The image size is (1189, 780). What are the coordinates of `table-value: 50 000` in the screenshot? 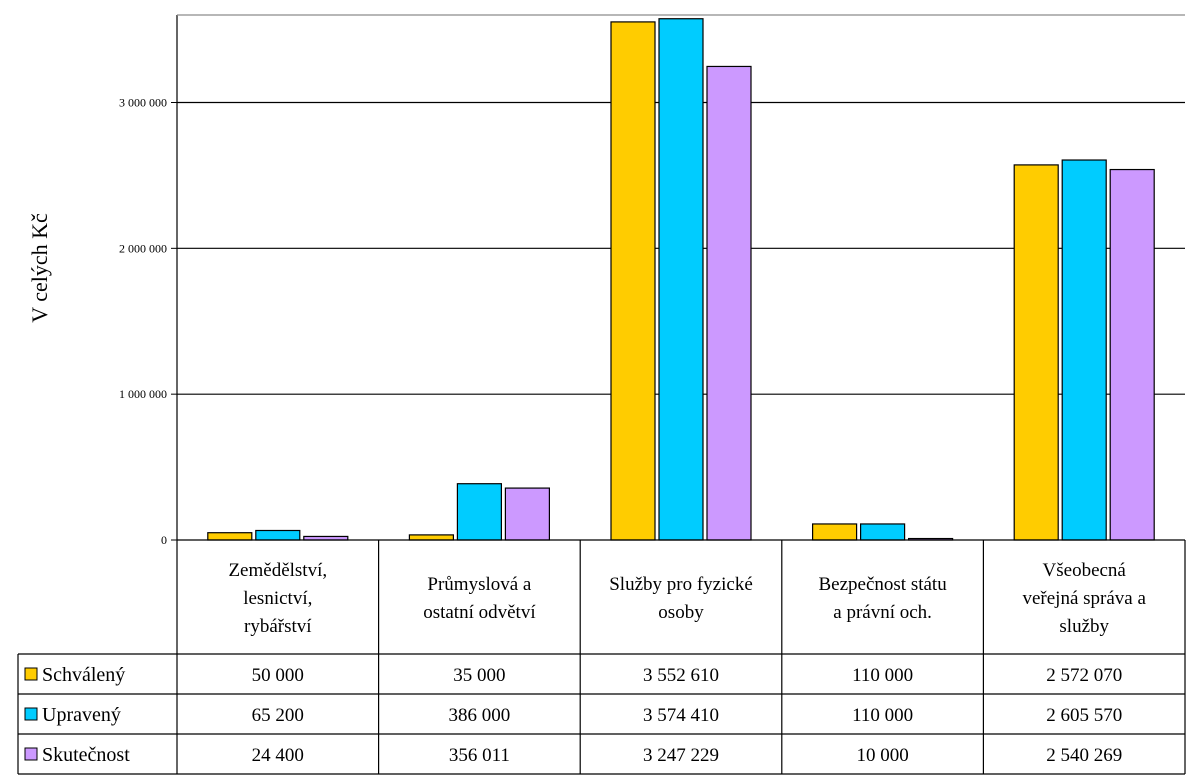 It's located at (278, 675).